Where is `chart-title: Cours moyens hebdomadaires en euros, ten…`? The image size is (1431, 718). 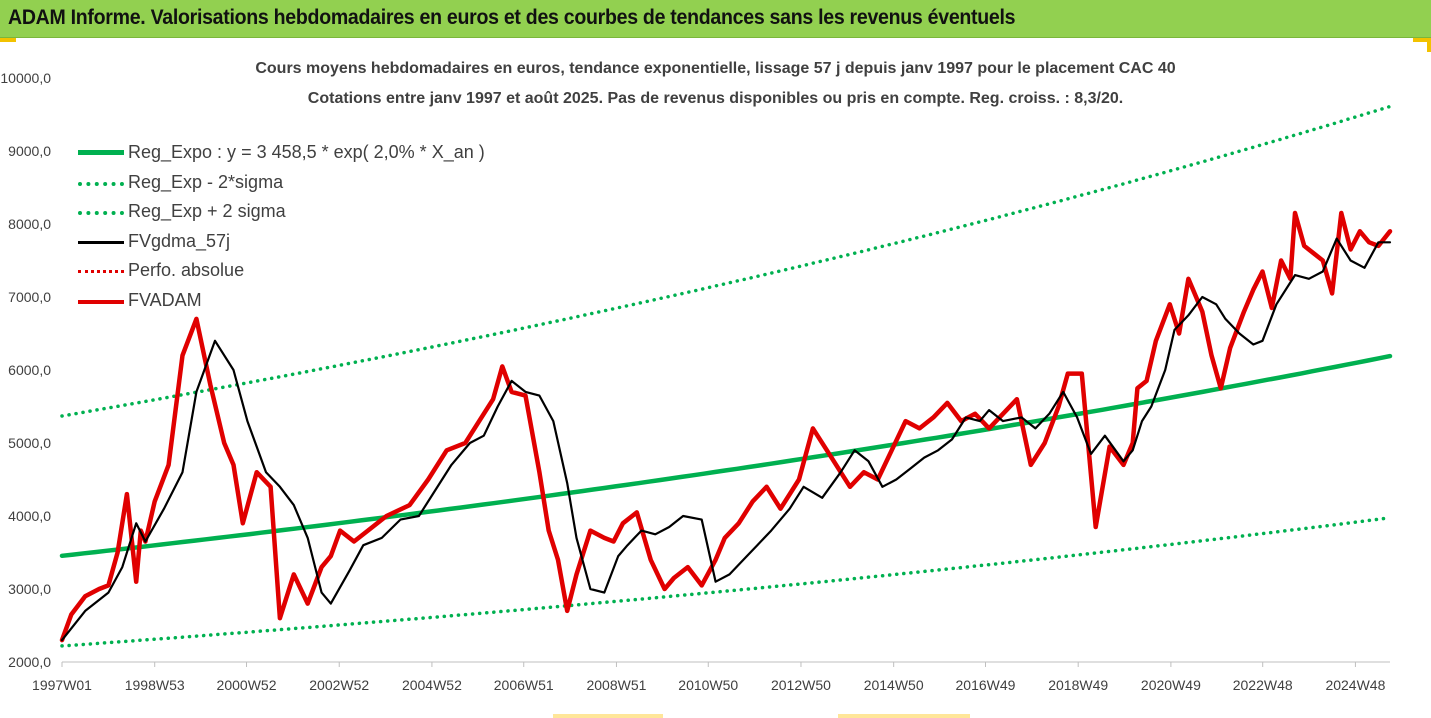
chart-title: Cours moyens hebdomadaires en euros, ten… is located at coordinates (715, 68).